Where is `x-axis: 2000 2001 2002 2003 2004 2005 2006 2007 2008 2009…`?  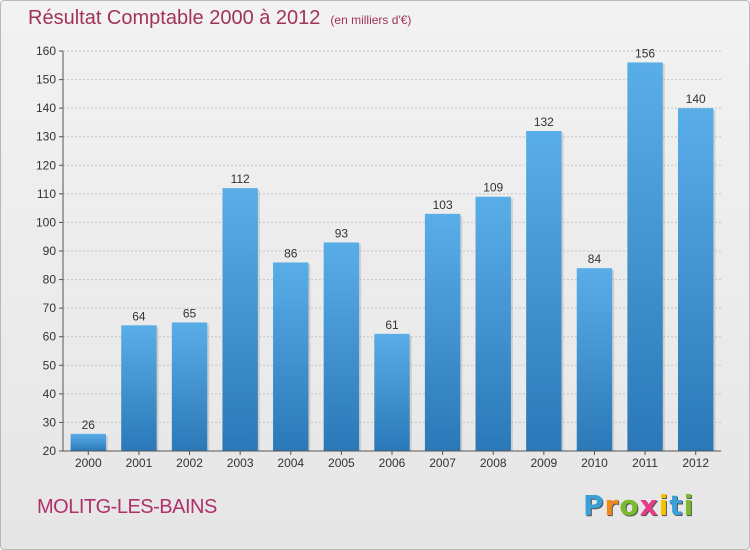
x-axis: 2000 2001 2002 2003 2004 2005 2006 2007 2008 2009… is located at coordinates (392, 460).